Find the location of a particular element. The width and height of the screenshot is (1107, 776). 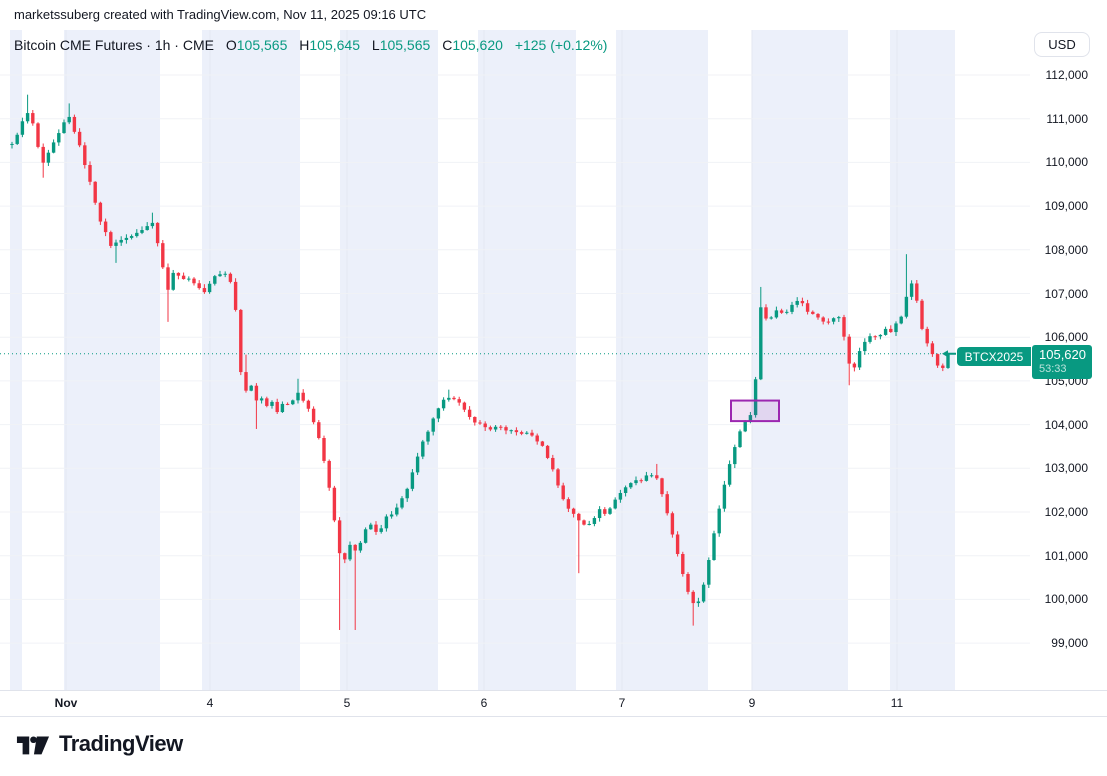

time-tick-label: 5 is located at coordinates (347, 703).